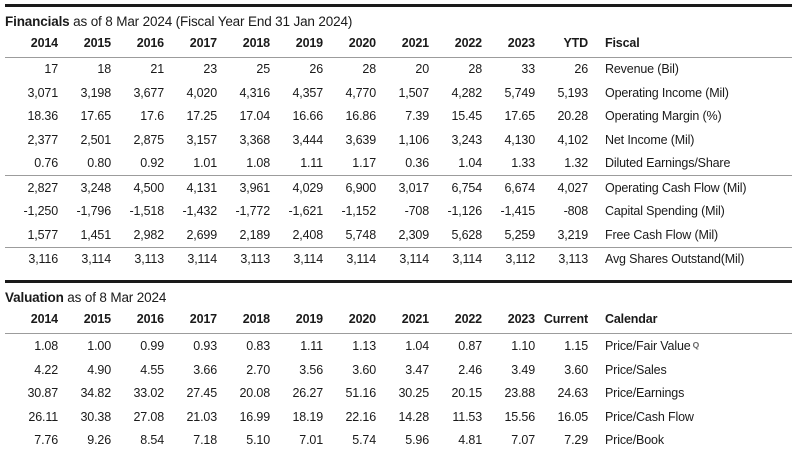 The image size is (800, 455). Describe the element at coordinates (466, 393) in the screenshot. I see `value-cell: 20.15` at that location.